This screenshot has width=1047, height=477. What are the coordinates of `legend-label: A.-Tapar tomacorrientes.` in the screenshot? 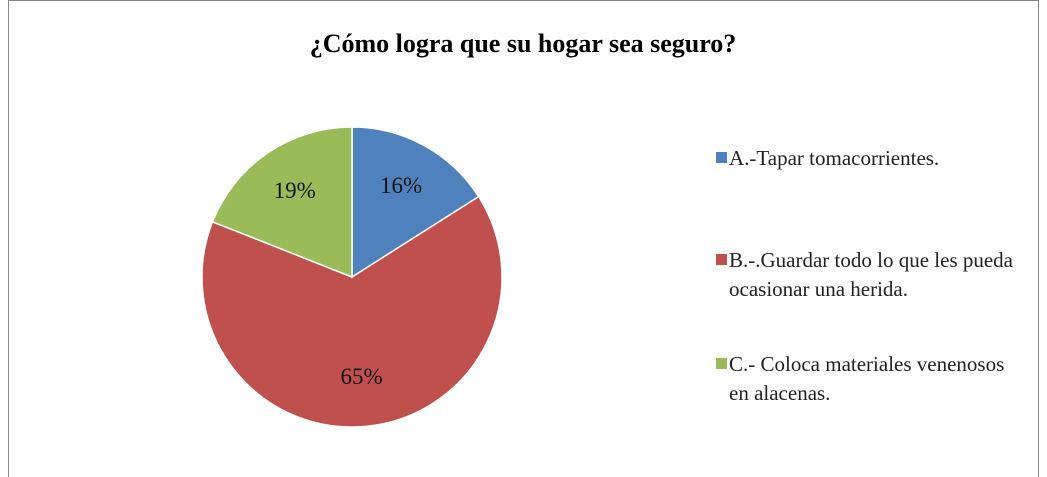 It's located at (834, 158).